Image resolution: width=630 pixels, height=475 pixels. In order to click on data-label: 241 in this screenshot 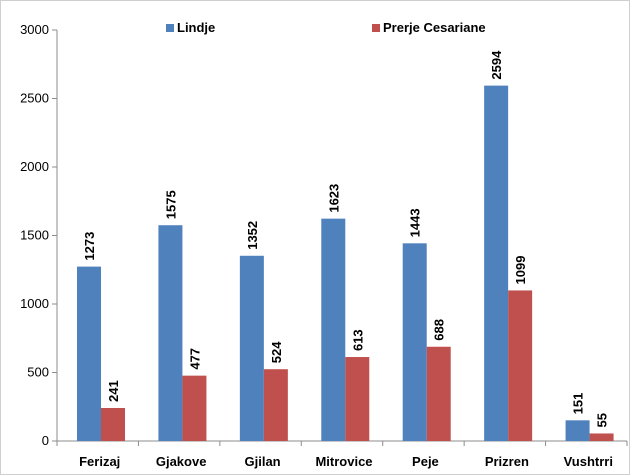, I will do `click(113, 391)`.